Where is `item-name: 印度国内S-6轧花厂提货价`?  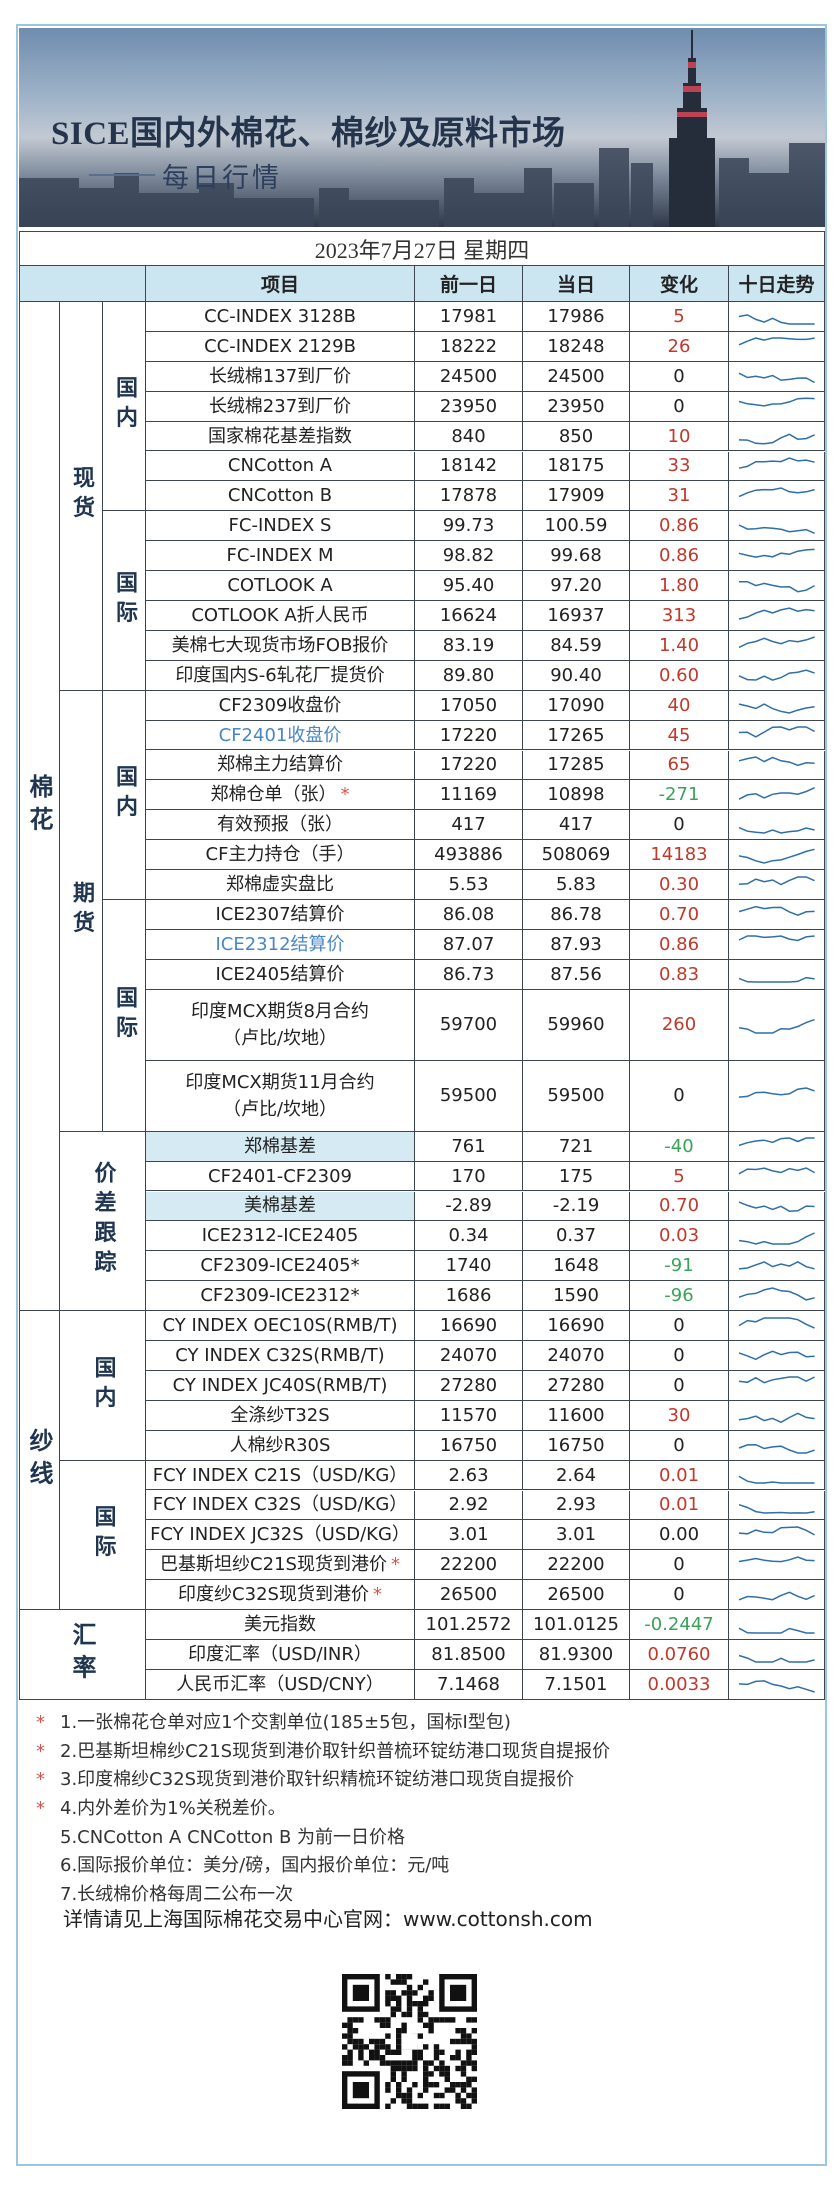
item-name: 印度国内S-6轧花厂提货价 is located at coordinates (280, 675).